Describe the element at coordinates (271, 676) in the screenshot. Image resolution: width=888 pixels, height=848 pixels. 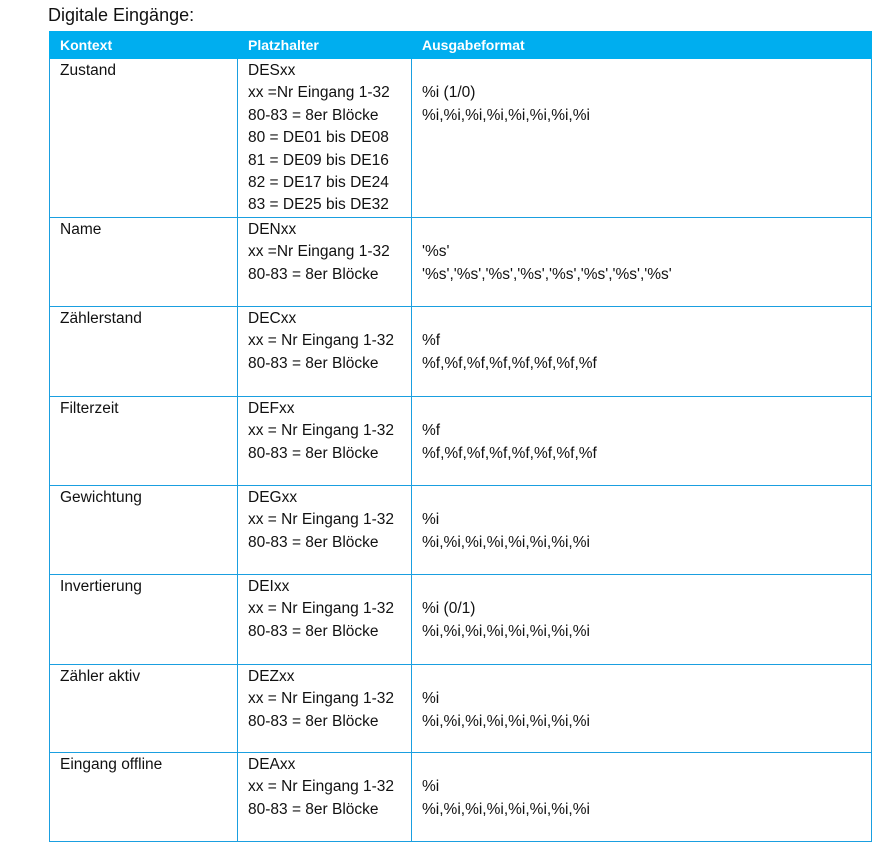
I see `placeholder-line: DEZxx` at that location.